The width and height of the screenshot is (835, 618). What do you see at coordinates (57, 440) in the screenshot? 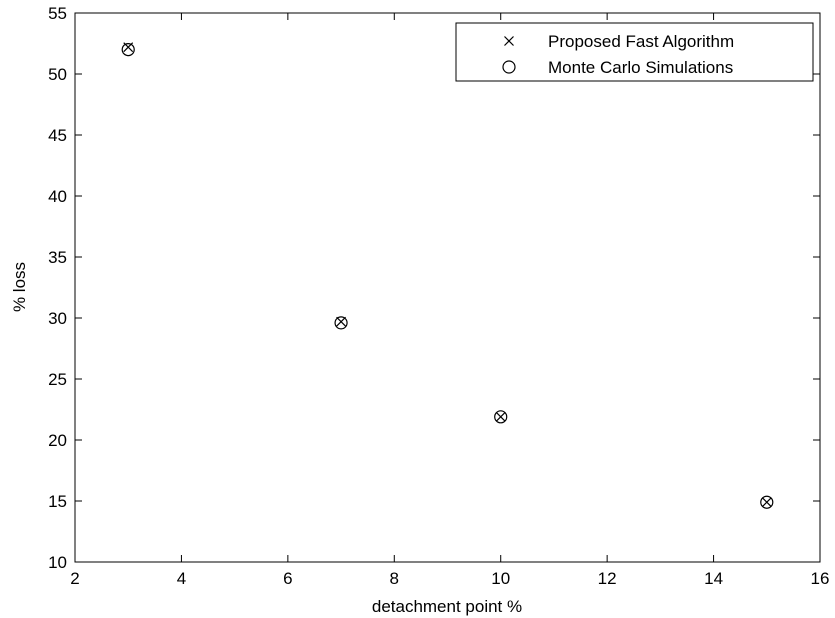
I see `y-tick-label: 20` at bounding box center [57, 440].